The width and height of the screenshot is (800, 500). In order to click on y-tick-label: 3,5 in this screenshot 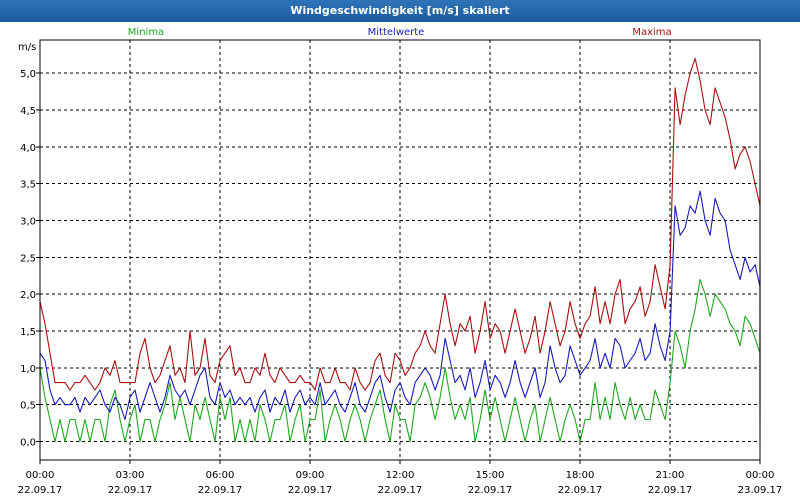, I will do `click(28, 185)`.